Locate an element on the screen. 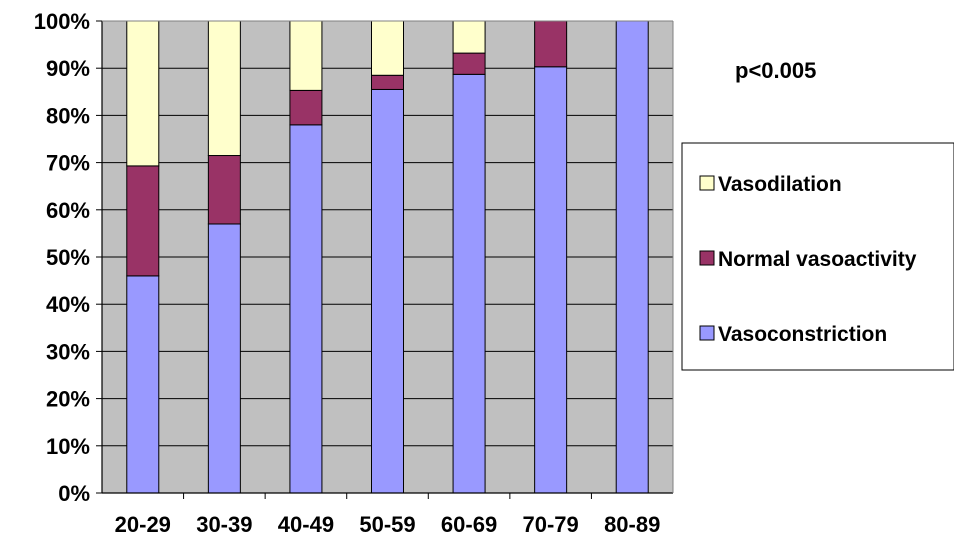 The height and width of the screenshot is (536, 954). x-tick-label: 40-49 is located at coordinates (306, 524).